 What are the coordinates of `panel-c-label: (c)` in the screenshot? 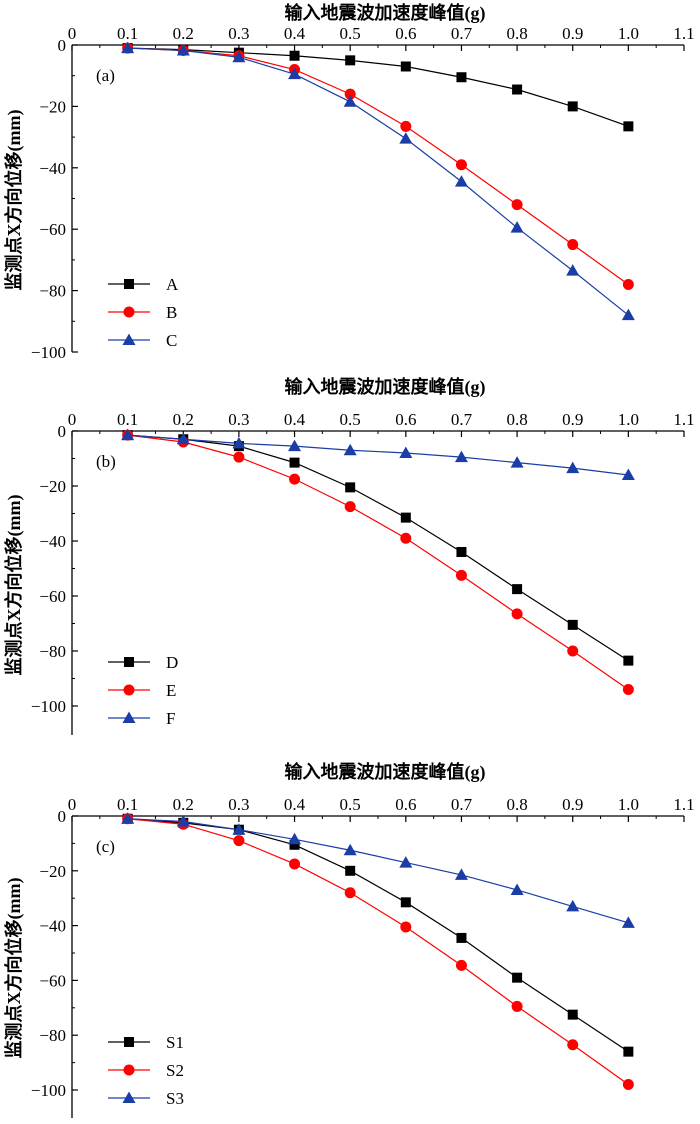 It's located at (105, 846).